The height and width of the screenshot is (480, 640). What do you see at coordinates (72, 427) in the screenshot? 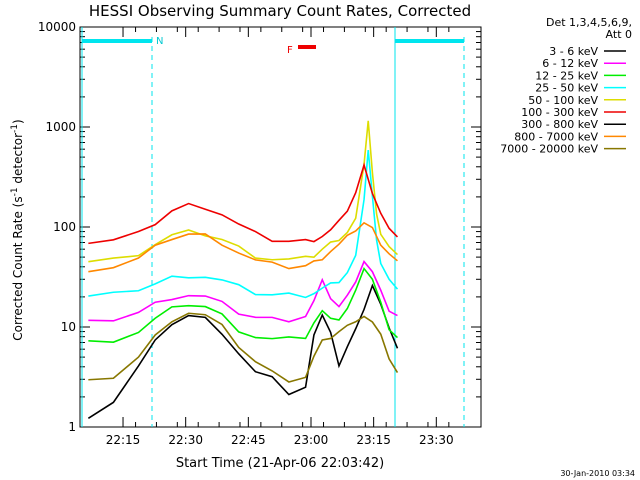
I see `y-tick-label: 1` at bounding box center [72, 427].